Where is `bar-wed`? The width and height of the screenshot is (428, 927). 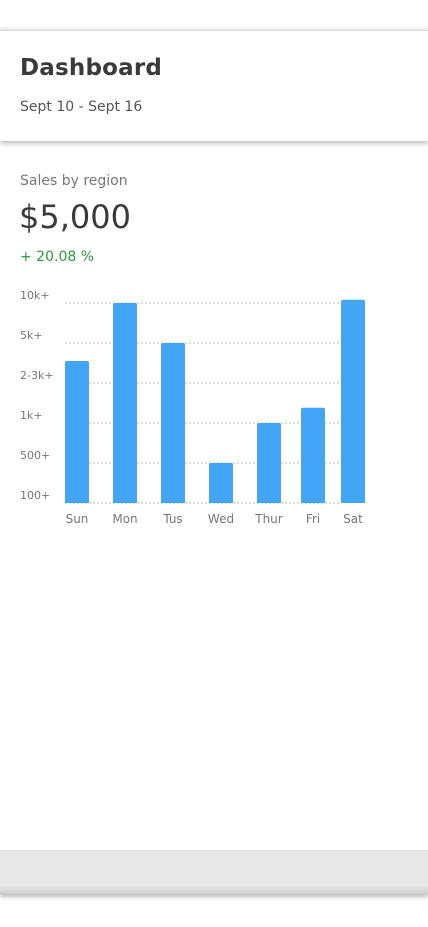
bar-wed is located at coordinates (221, 483).